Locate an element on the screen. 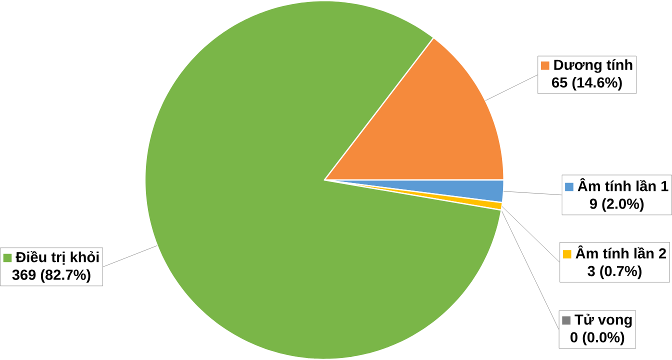  legend-label: Điều trị khỏi is located at coordinates (57, 257).